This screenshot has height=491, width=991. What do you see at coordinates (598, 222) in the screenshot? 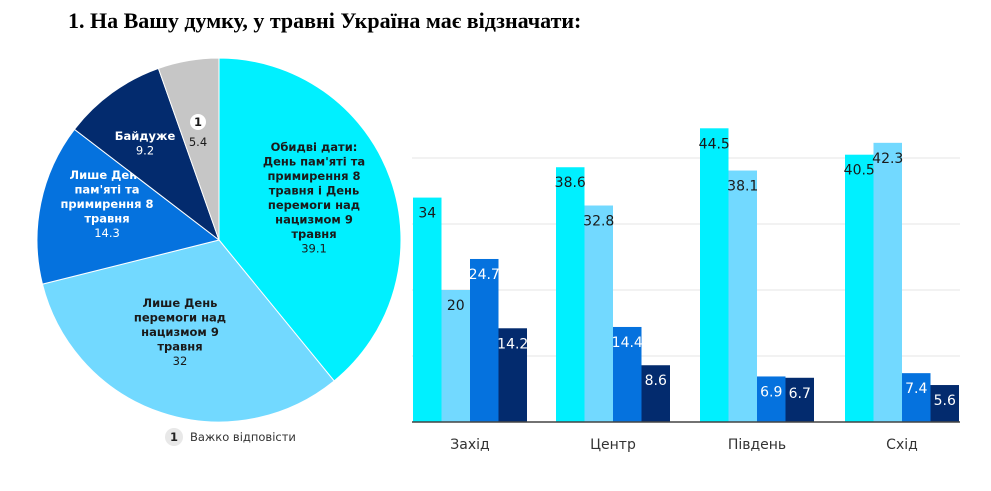
I see `bar-value-label: 32.8` at bounding box center [598, 222].